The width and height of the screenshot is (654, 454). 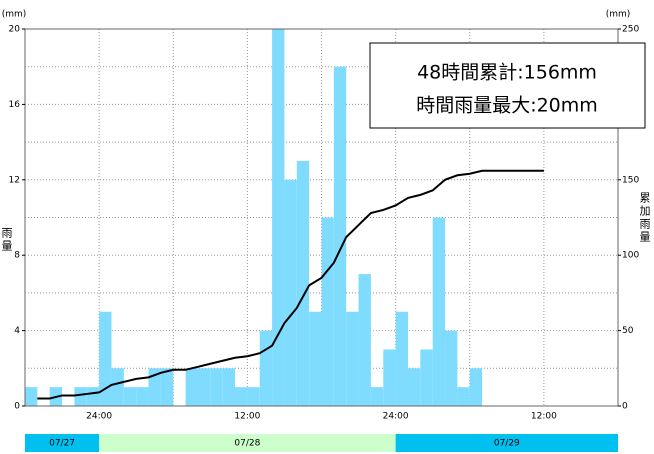 I want to click on y2-axis-label: 累加雨量, so click(x=645, y=218).